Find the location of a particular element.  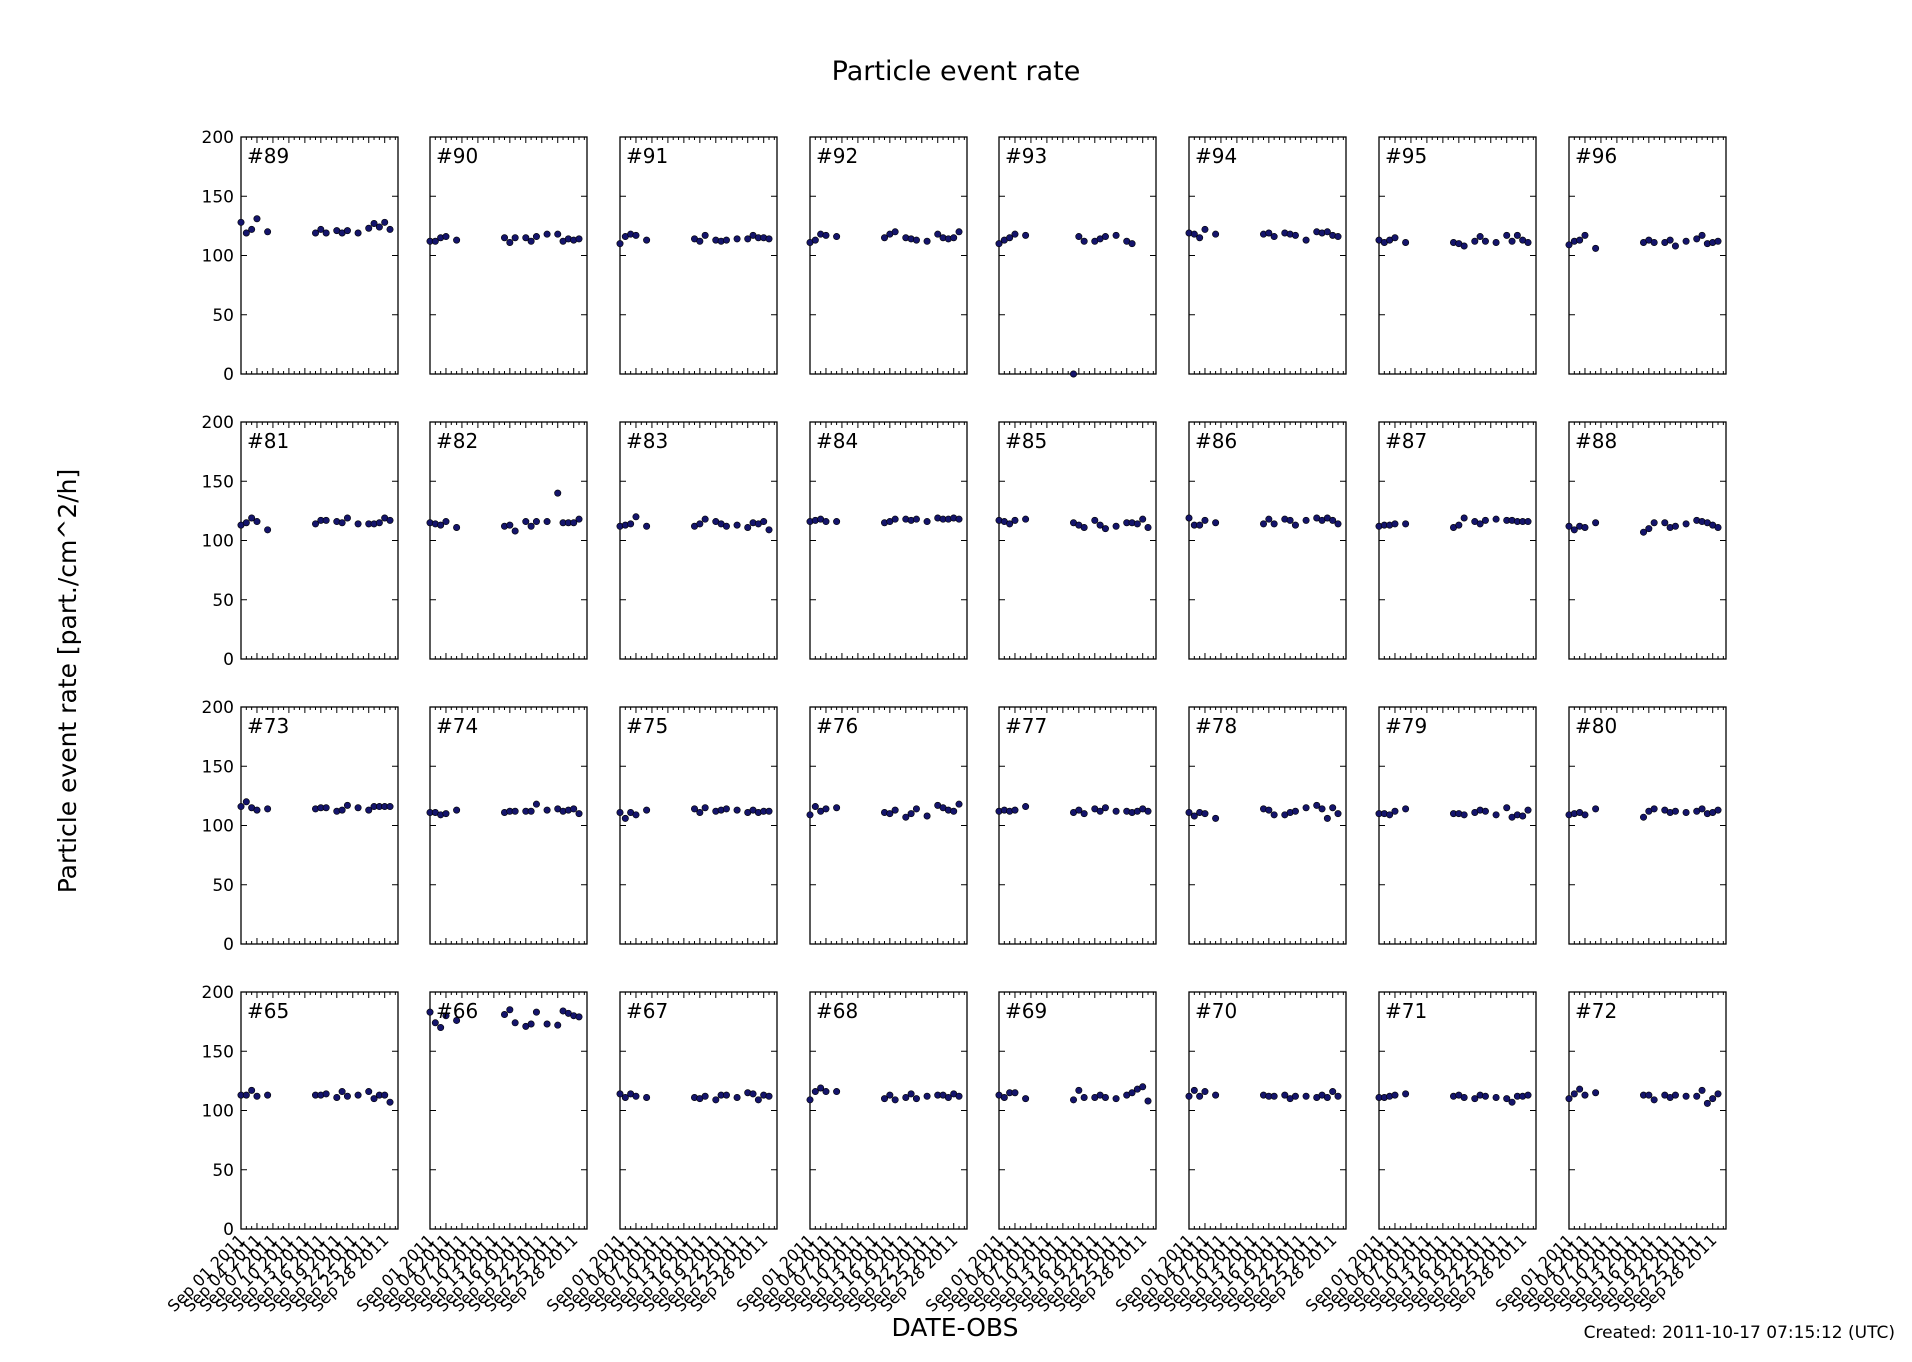

y-tick-label: 150 is located at coordinates (218, 482).